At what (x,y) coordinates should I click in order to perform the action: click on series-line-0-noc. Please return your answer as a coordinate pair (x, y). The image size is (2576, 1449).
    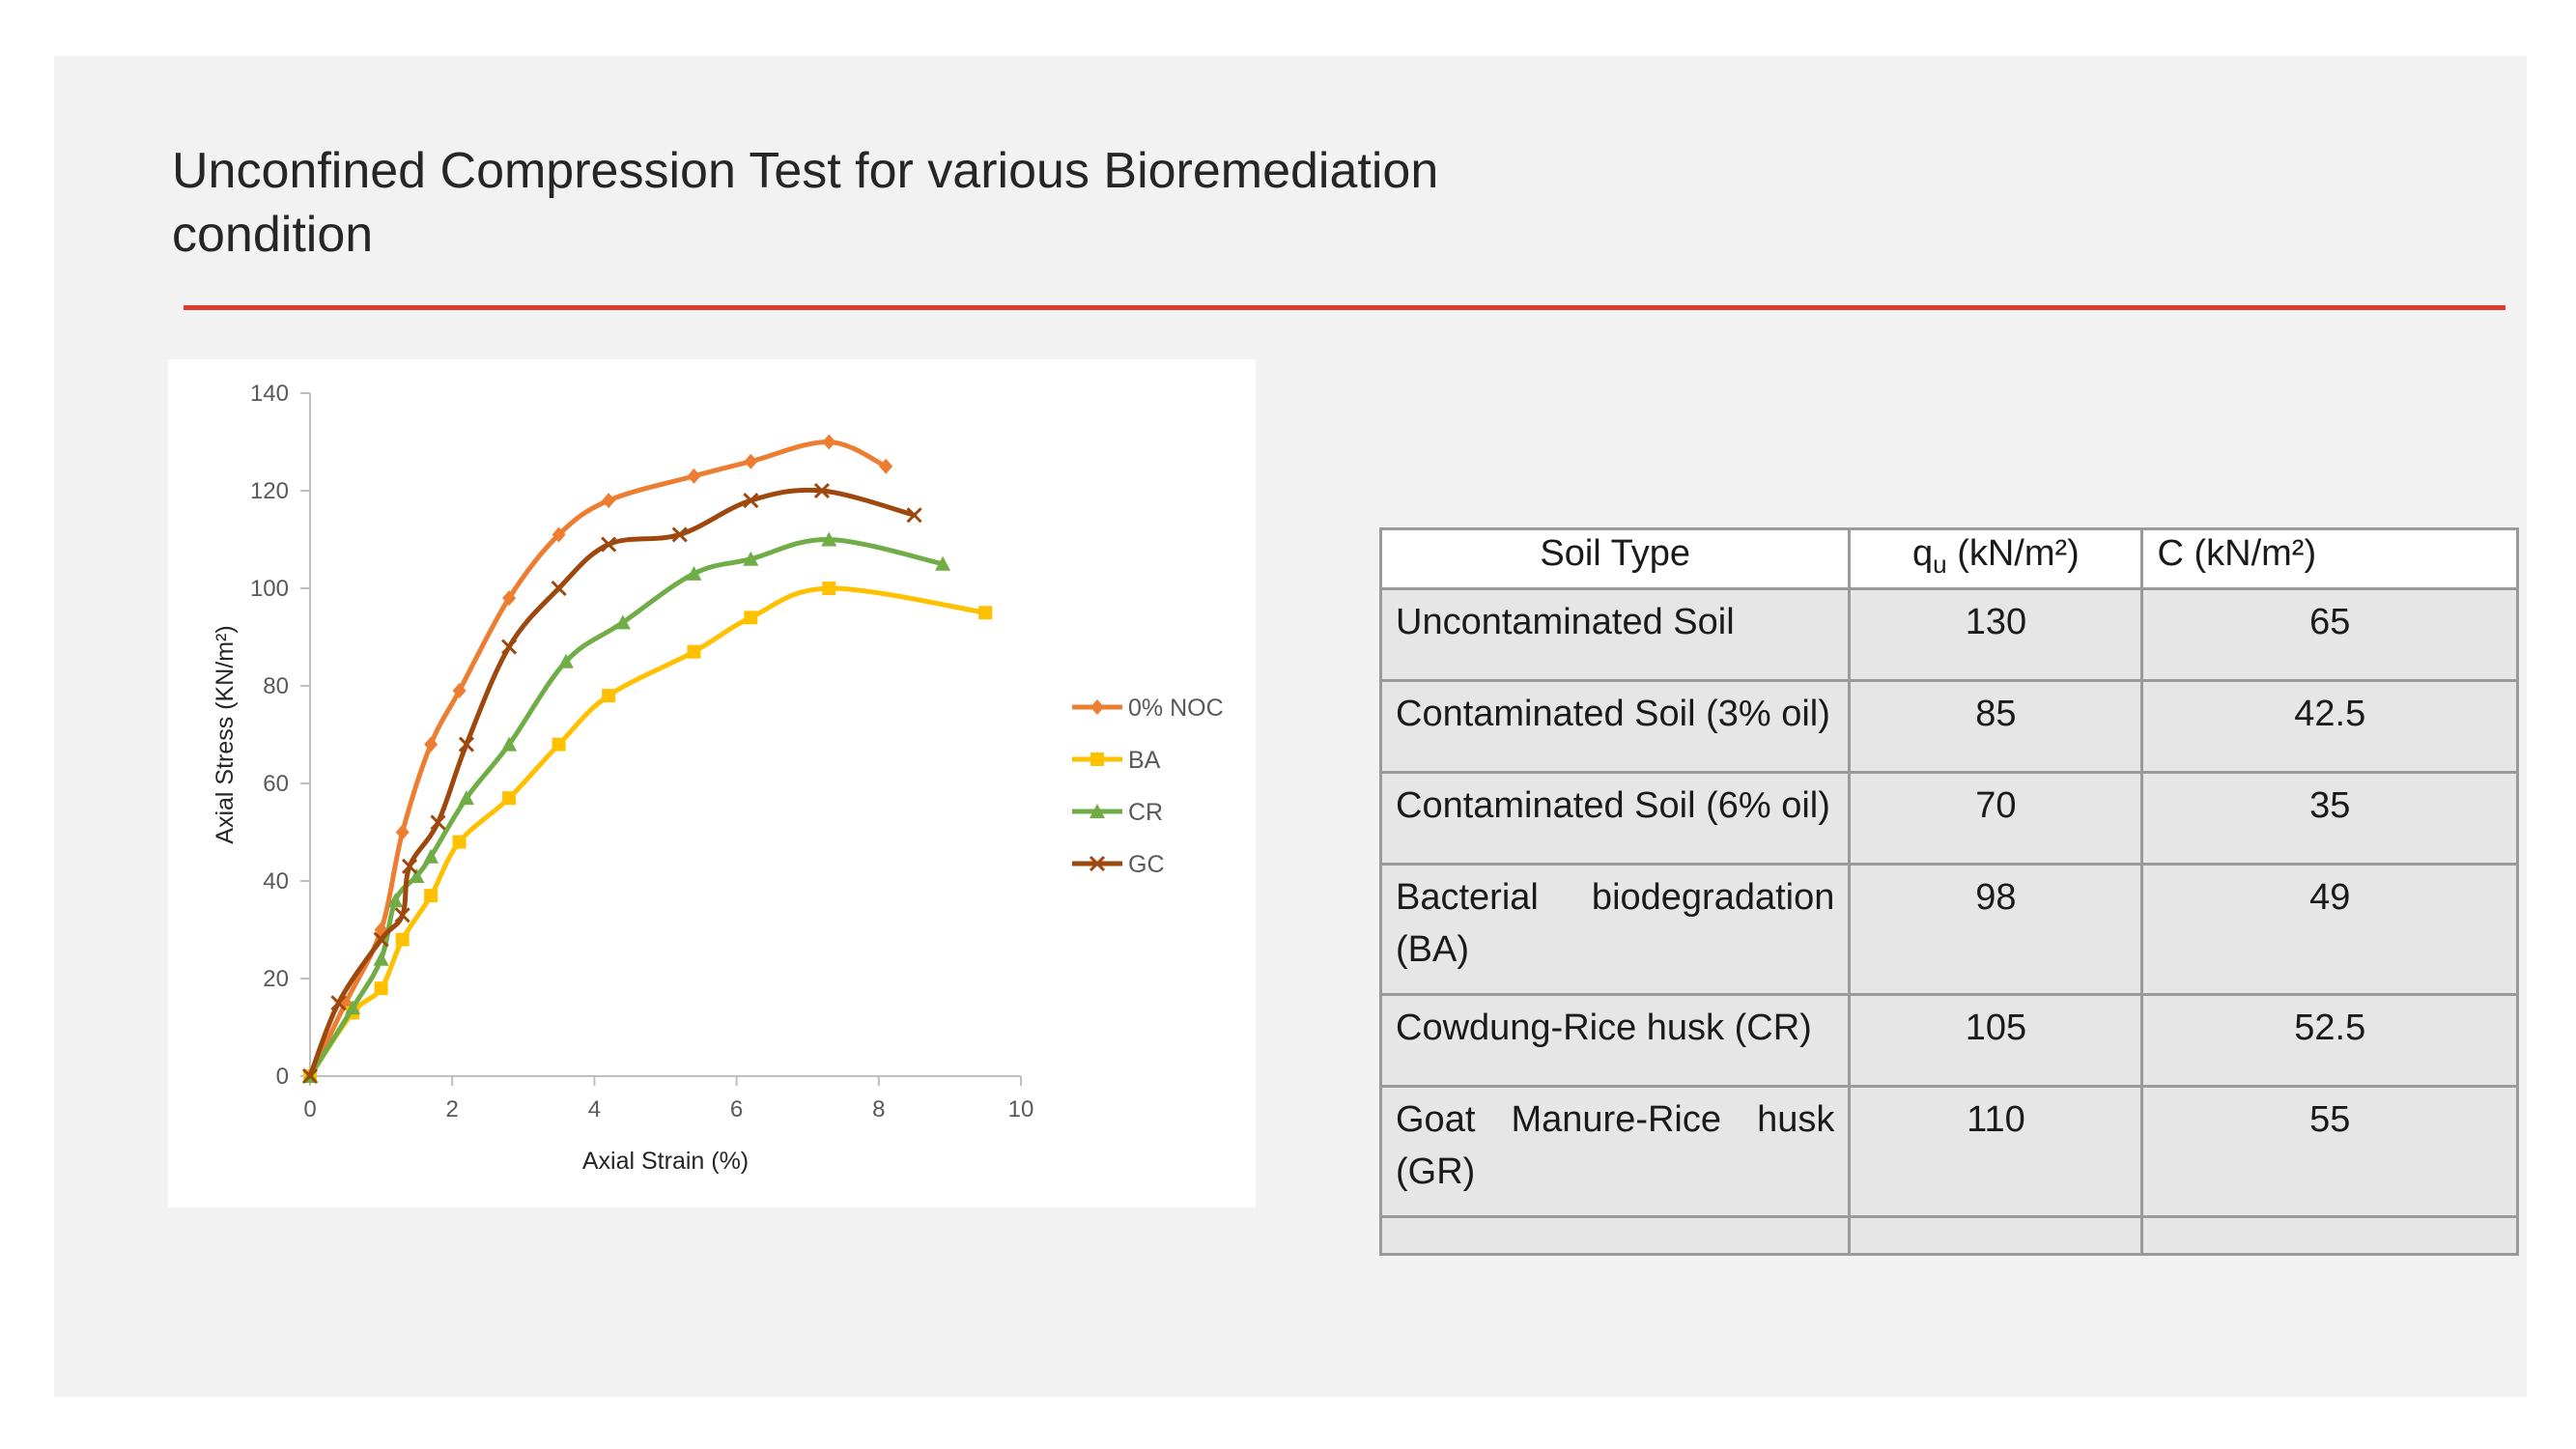
    Looking at the image, I should click on (598, 759).